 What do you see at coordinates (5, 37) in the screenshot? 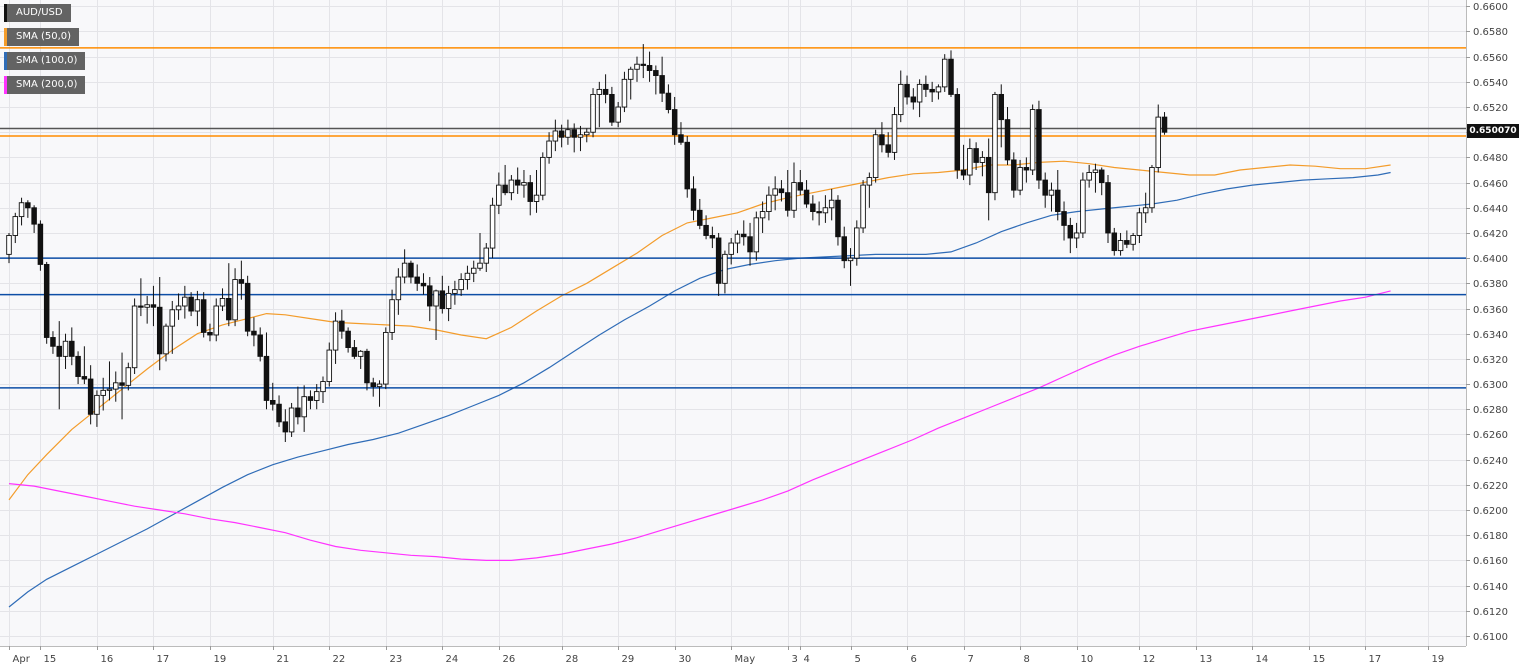
I see `legend-swatch` at bounding box center [5, 37].